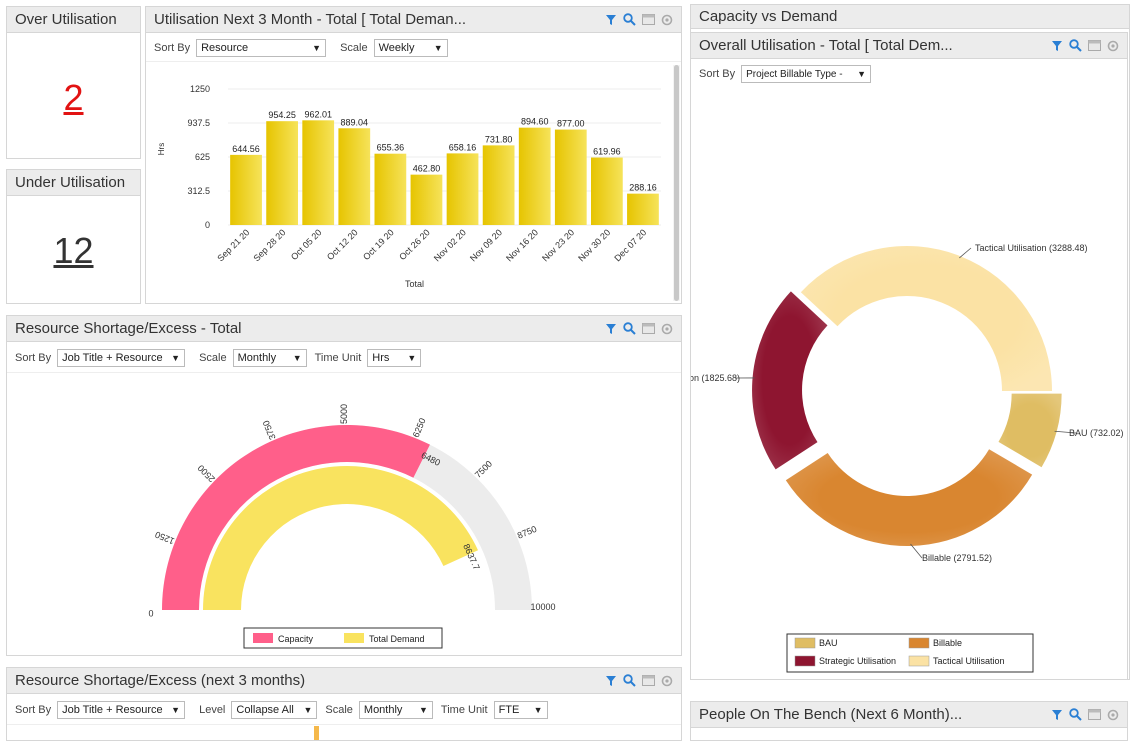 This screenshot has width=1142, height=749. I want to click on sort-by-select: Project Billable Type - ▼, so click(806, 74).